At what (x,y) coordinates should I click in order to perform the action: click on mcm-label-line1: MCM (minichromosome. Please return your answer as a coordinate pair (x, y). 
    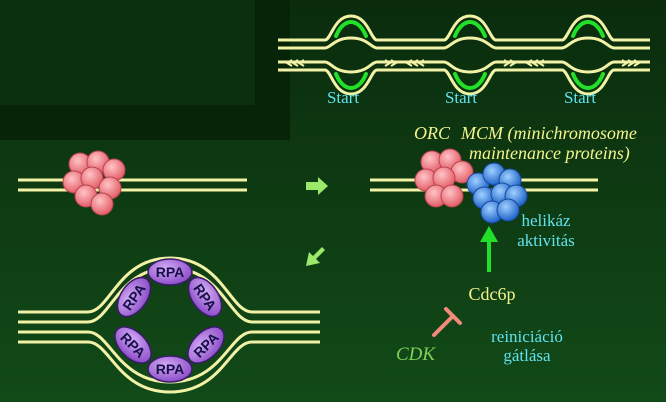
    Looking at the image, I should click on (548, 133).